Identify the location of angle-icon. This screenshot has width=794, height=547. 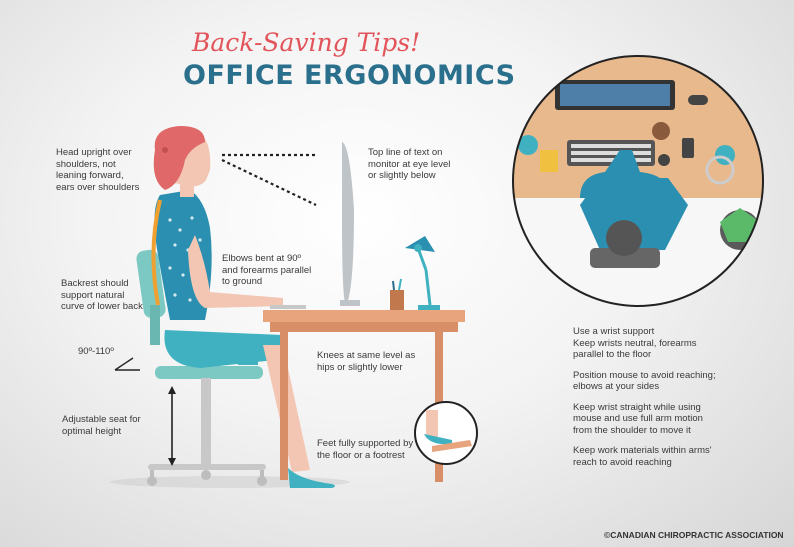
(127, 364).